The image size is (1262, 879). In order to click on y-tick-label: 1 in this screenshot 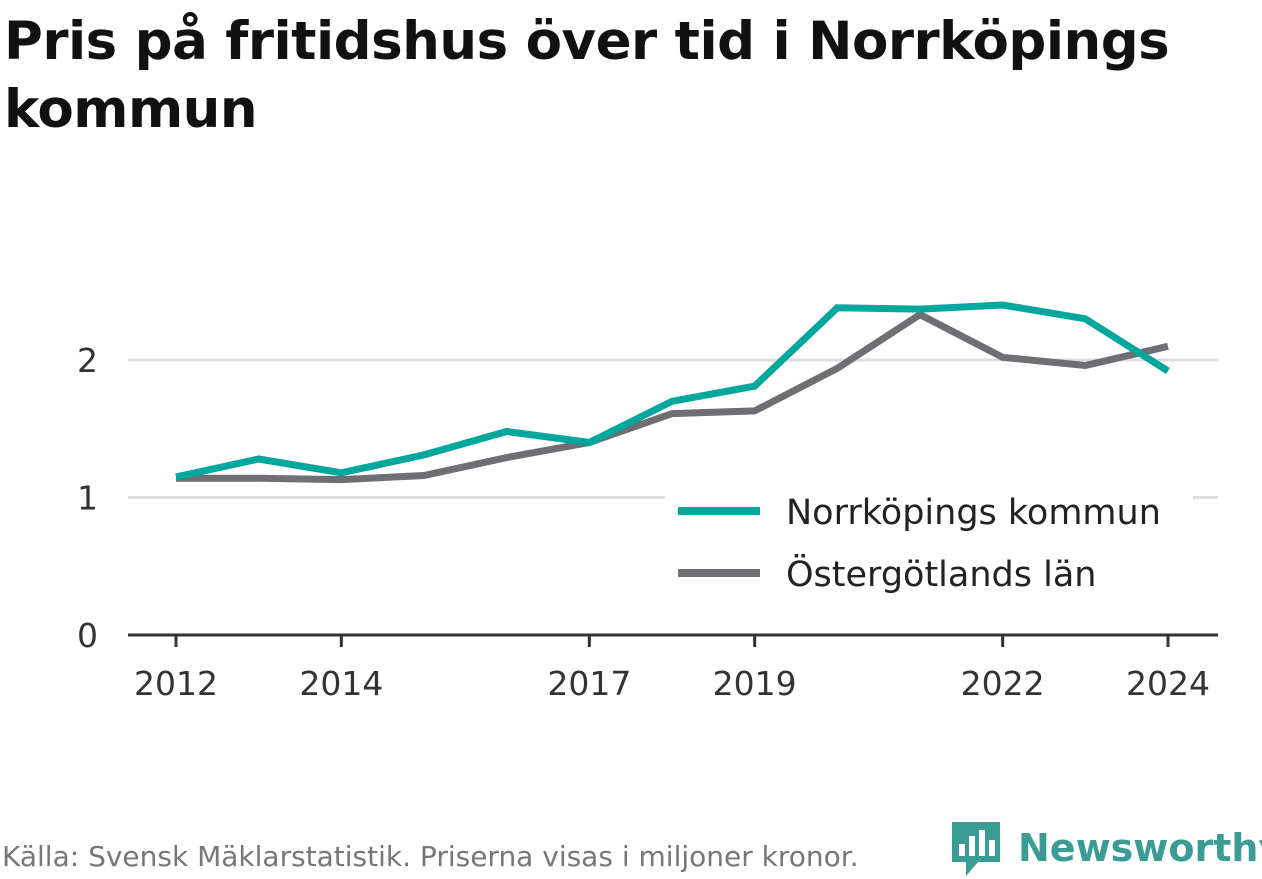, I will do `click(87, 498)`.